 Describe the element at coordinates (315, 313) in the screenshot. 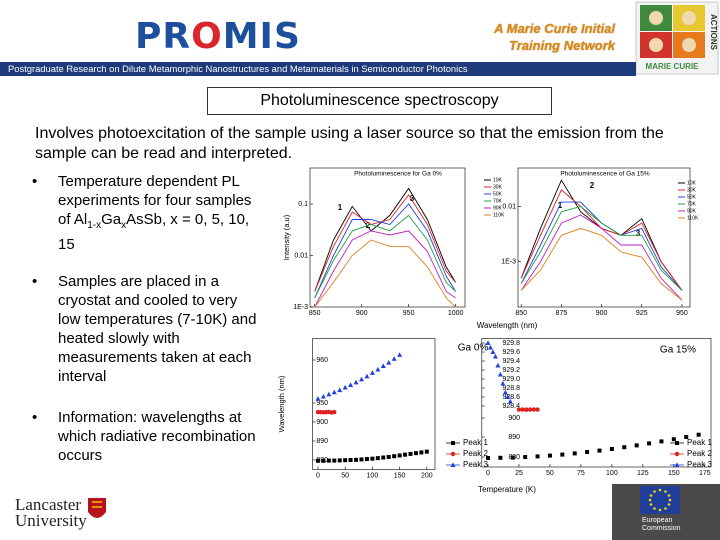

I see `x-tick-label: 850` at that location.